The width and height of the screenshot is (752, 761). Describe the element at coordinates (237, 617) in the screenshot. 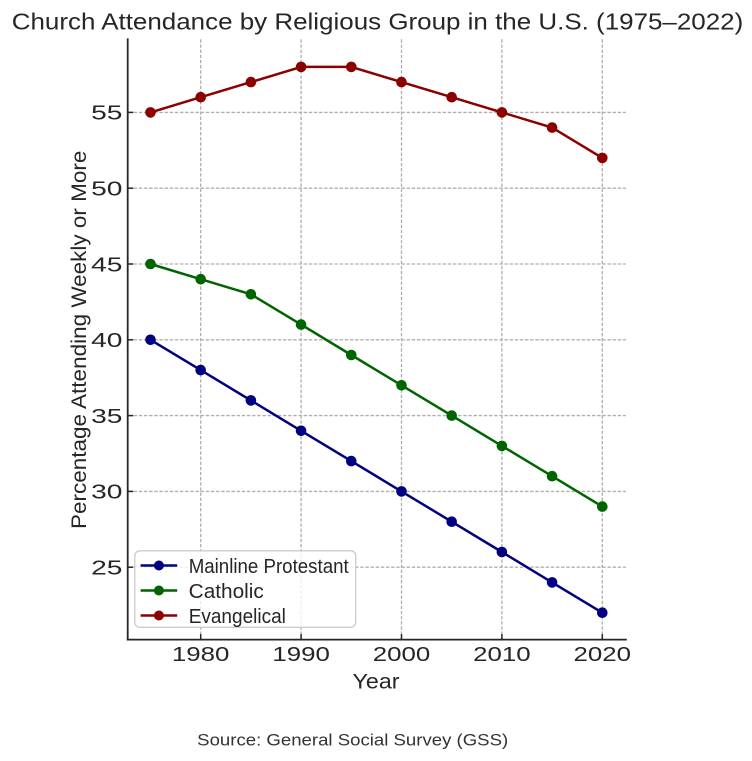

I see `svg-text: Evangelical` at that location.